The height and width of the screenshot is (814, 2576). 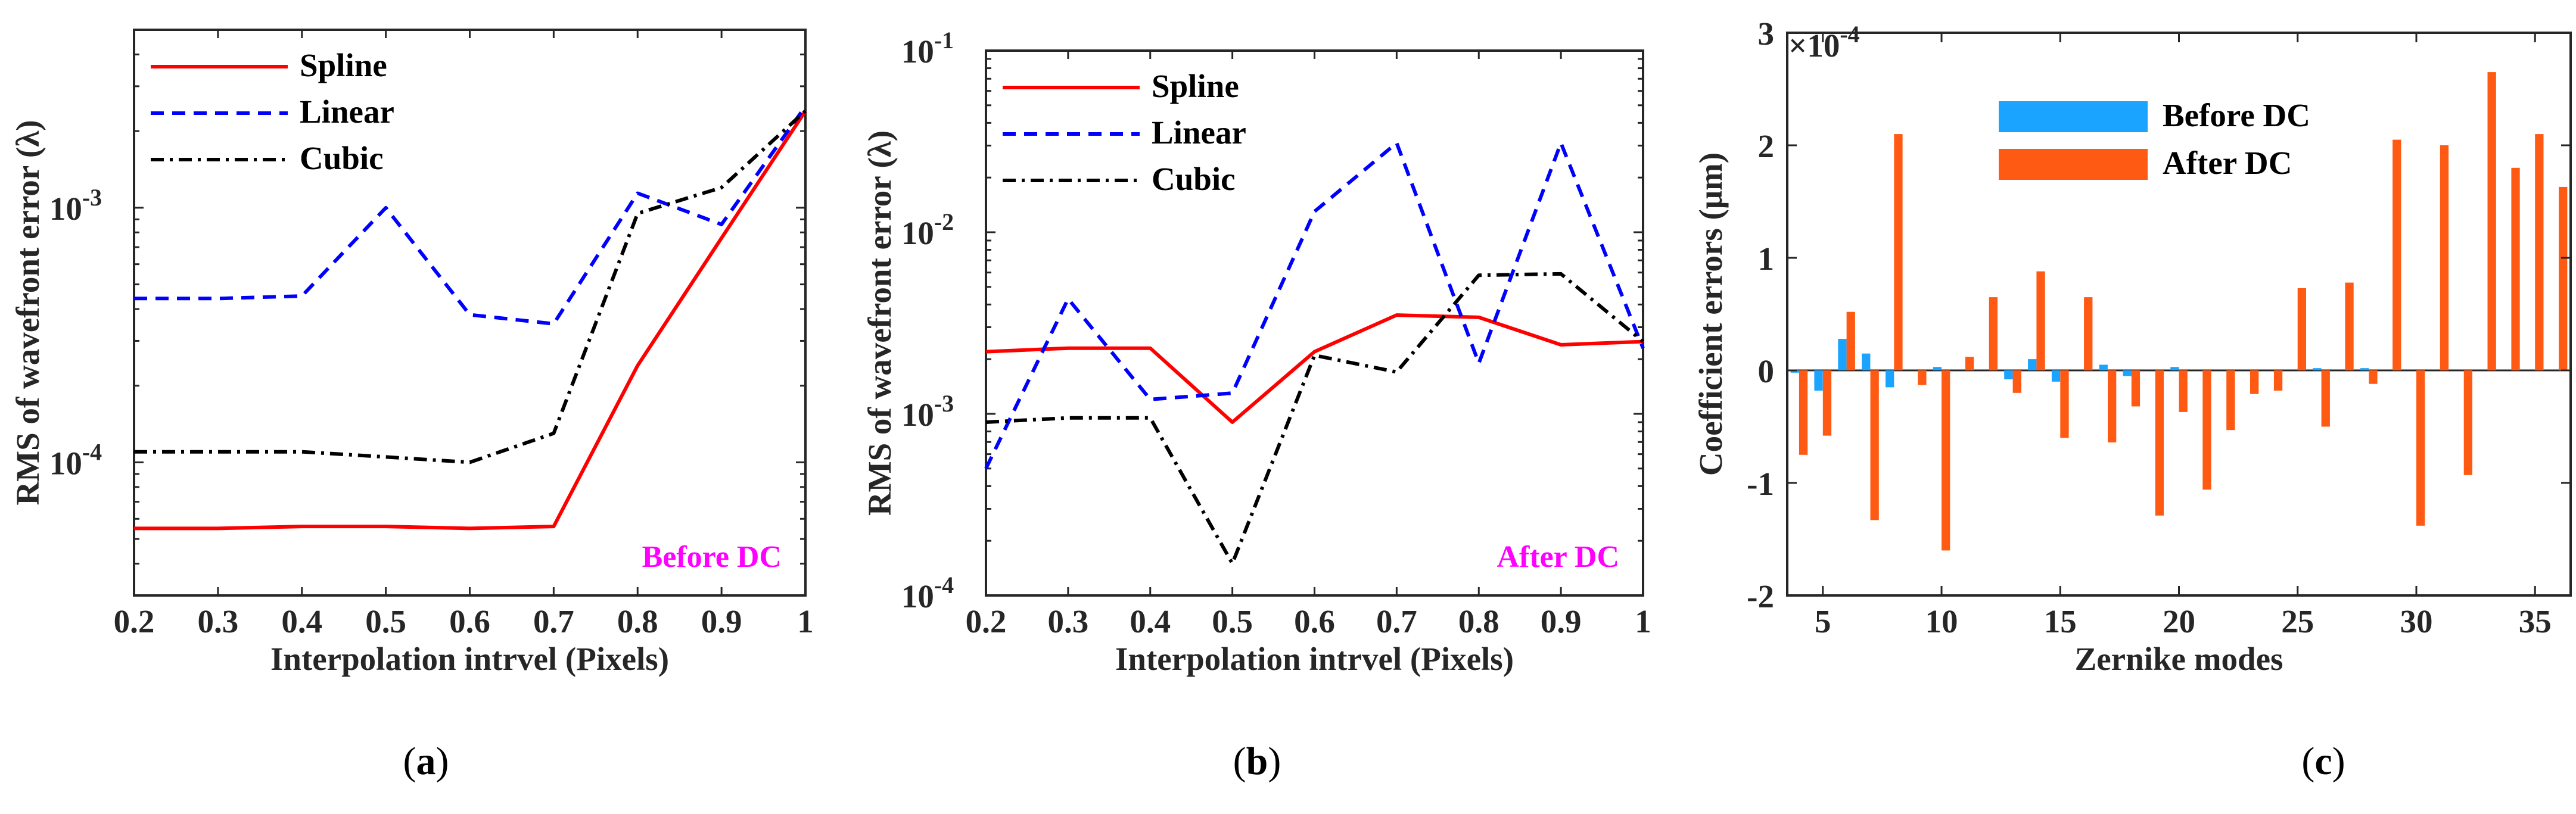 I want to click on panel-annotation: After DC, so click(x=1558, y=557).